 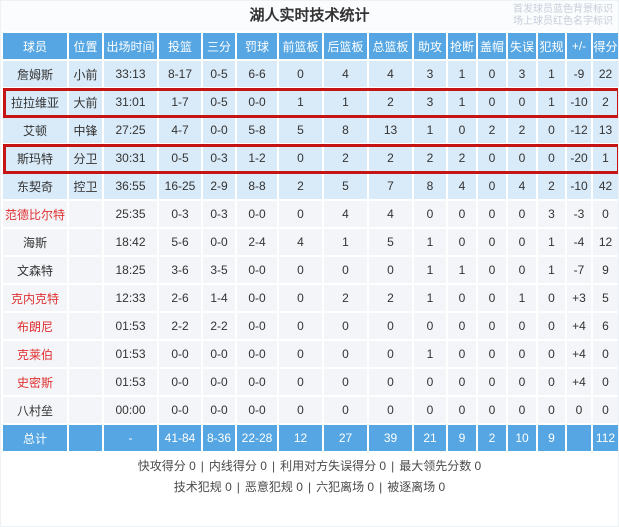 I want to click on stat-time: 18:25, so click(x=130, y=270).